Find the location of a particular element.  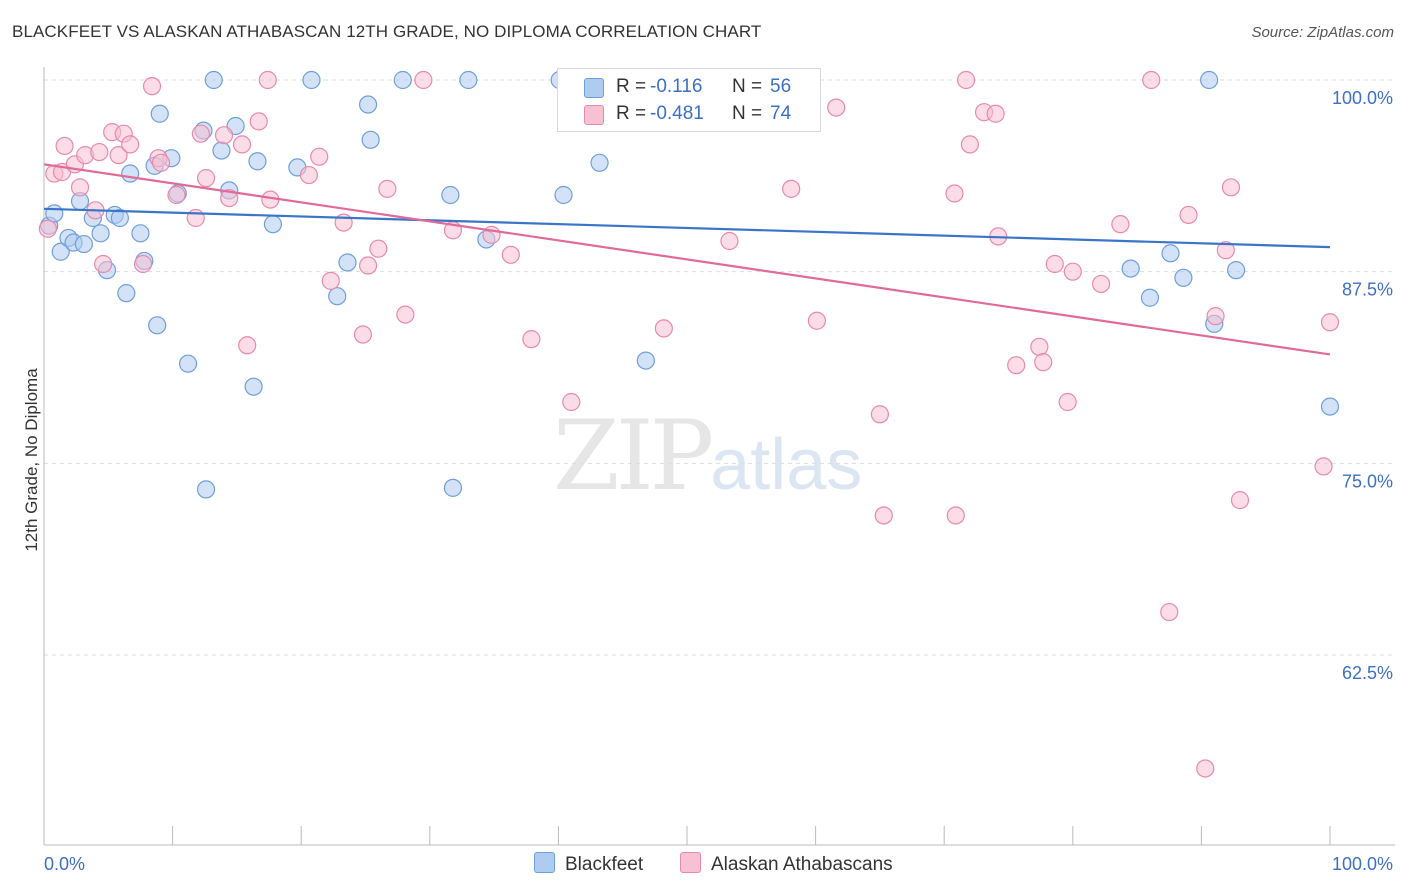

y-axis-label: 12th Grade, No Diploma is located at coordinates (31, 460).